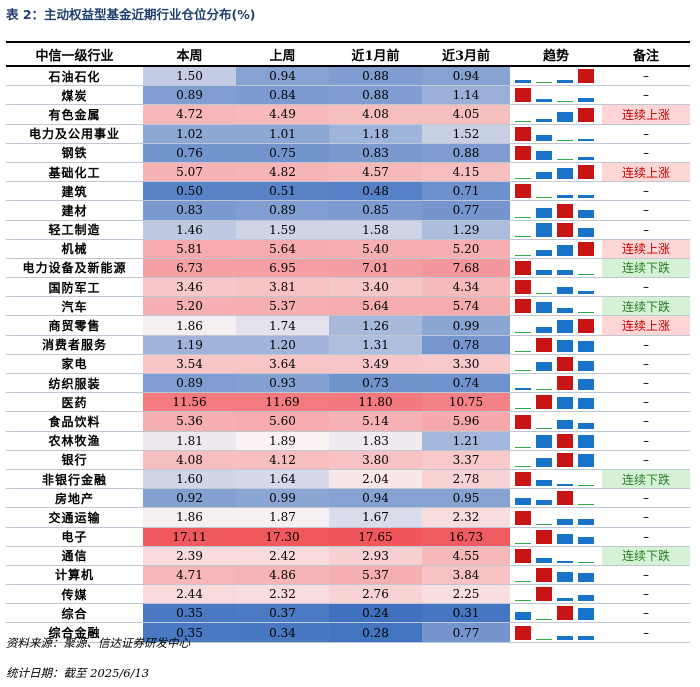 This screenshot has width=700, height=687. What do you see at coordinates (348, 325) in the screenshot?
I see `table-row: 商贸零售 1.86 1.74 1.26 0.99 连续上涨` at bounding box center [348, 325].